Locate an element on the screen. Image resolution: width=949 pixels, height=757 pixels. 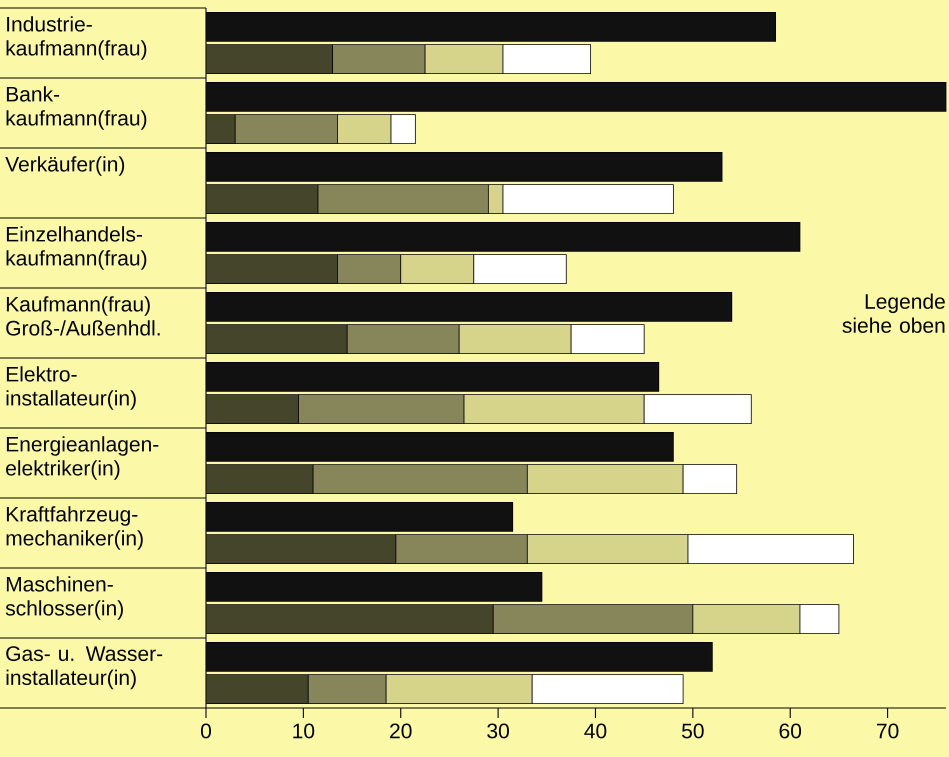
y-tick-label: Energieanlagen- elektriker(in) is located at coordinates (82, 458).